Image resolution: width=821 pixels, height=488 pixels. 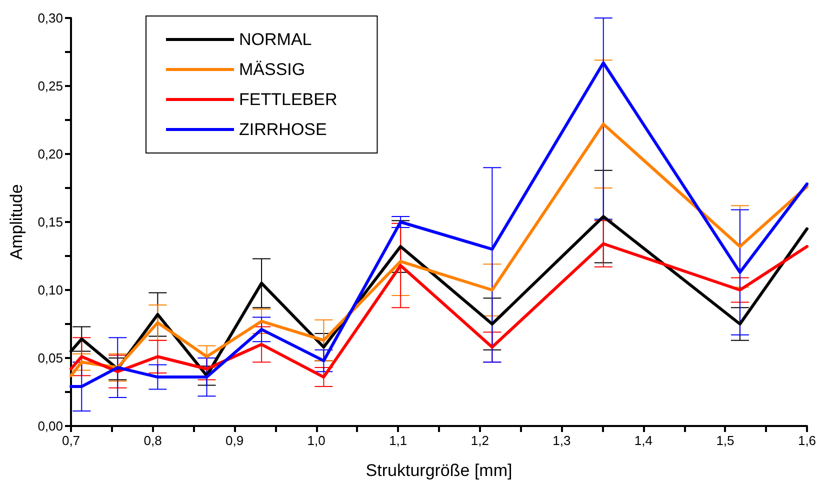 I want to click on y-tick-label: 0,30, so click(x=50, y=18).